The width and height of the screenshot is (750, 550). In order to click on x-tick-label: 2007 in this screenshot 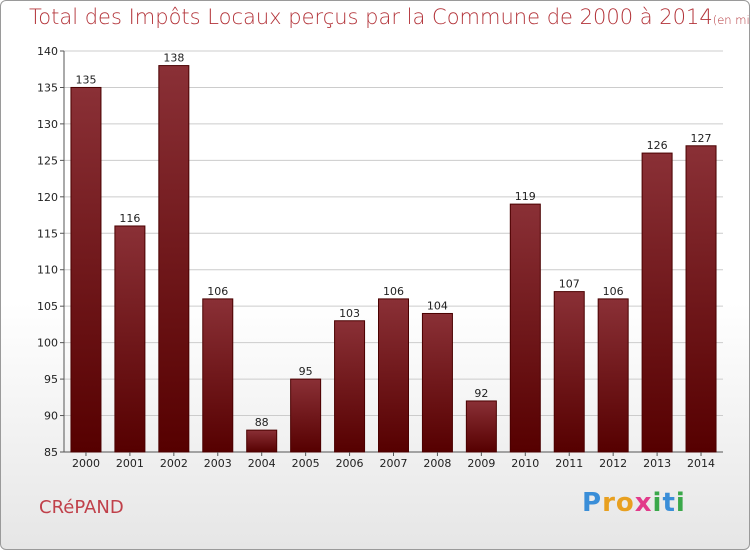, I will do `click(394, 463)`.